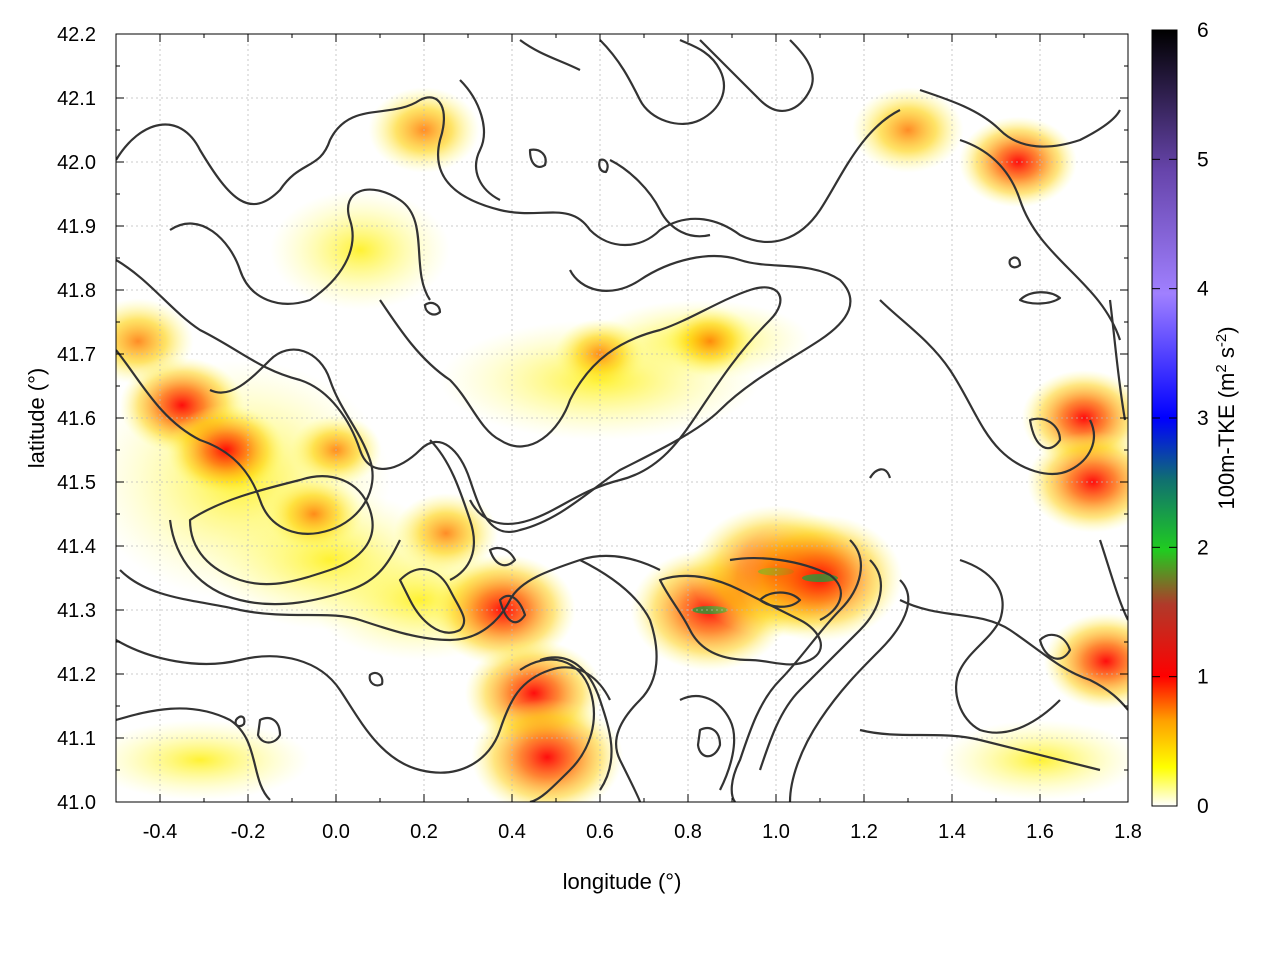  What do you see at coordinates (1180, 418) in the screenshot?
I see `colorbar-ticks: 0 1 2 3 4 5 6` at bounding box center [1180, 418].